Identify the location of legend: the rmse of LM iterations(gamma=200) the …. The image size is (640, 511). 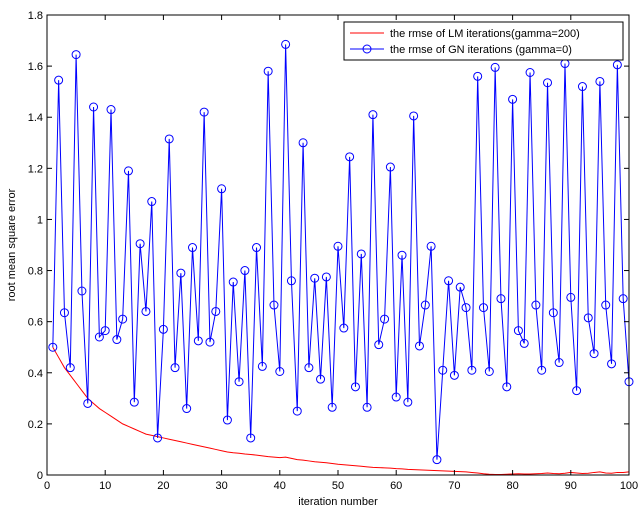
(483, 41).